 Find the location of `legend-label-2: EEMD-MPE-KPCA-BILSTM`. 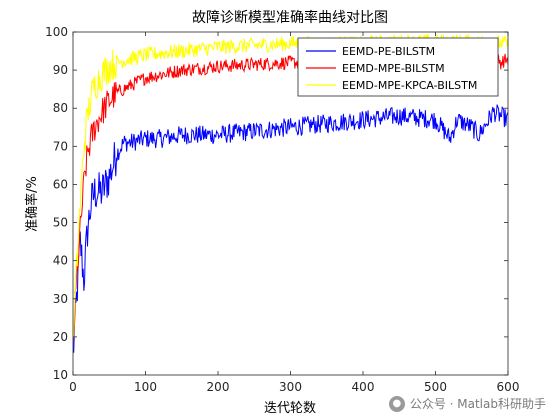

legend-label-2: EEMD-MPE-KPCA-BILSTM is located at coordinates (409, 85).